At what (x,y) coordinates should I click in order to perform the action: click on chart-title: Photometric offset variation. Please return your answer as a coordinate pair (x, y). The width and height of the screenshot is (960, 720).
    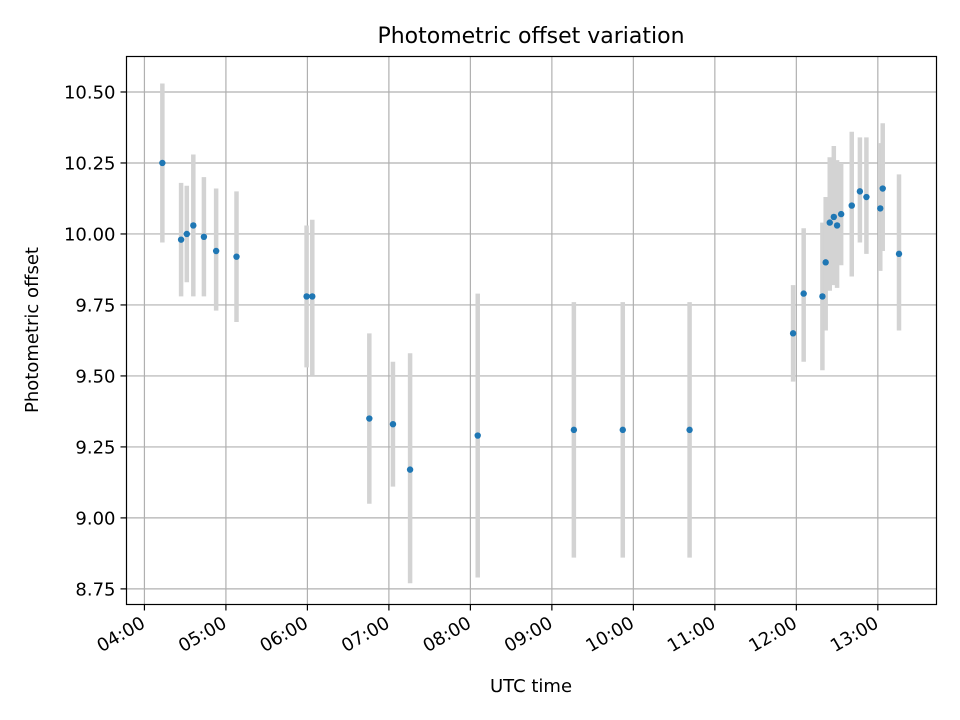
    Looking at the image, I should click on (530, 36).